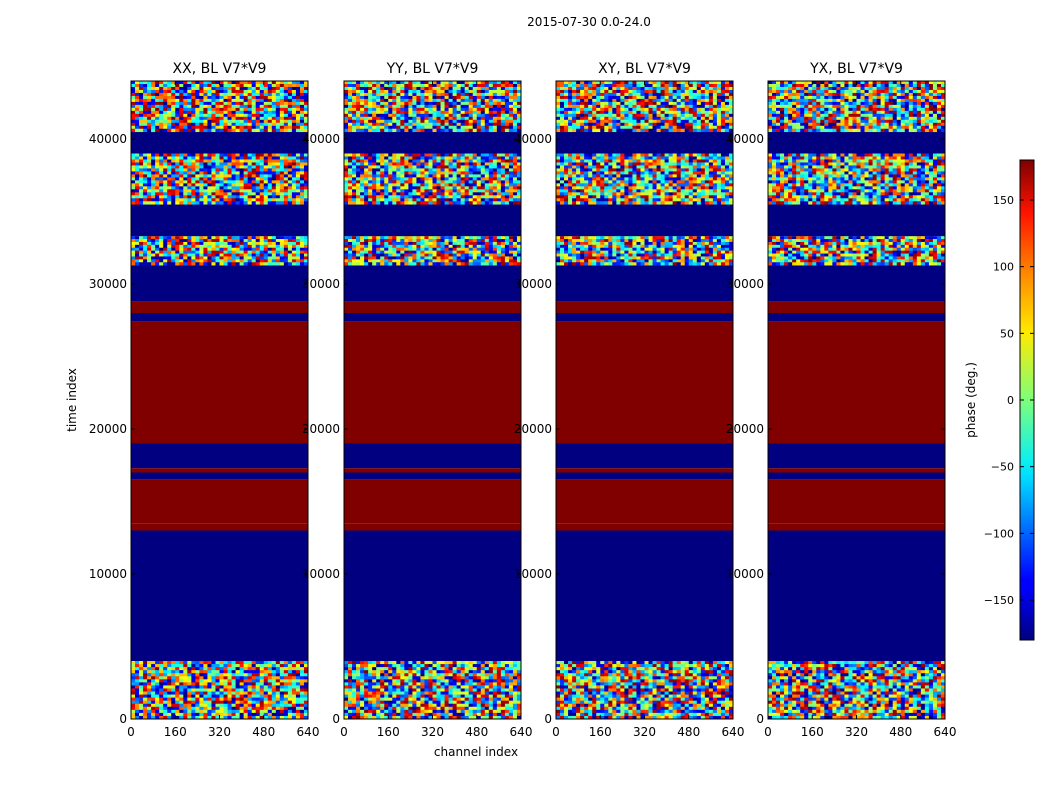 The image size is (1050, 800). I want to click on colorbar-tick-label: −150, so click(999, 600).